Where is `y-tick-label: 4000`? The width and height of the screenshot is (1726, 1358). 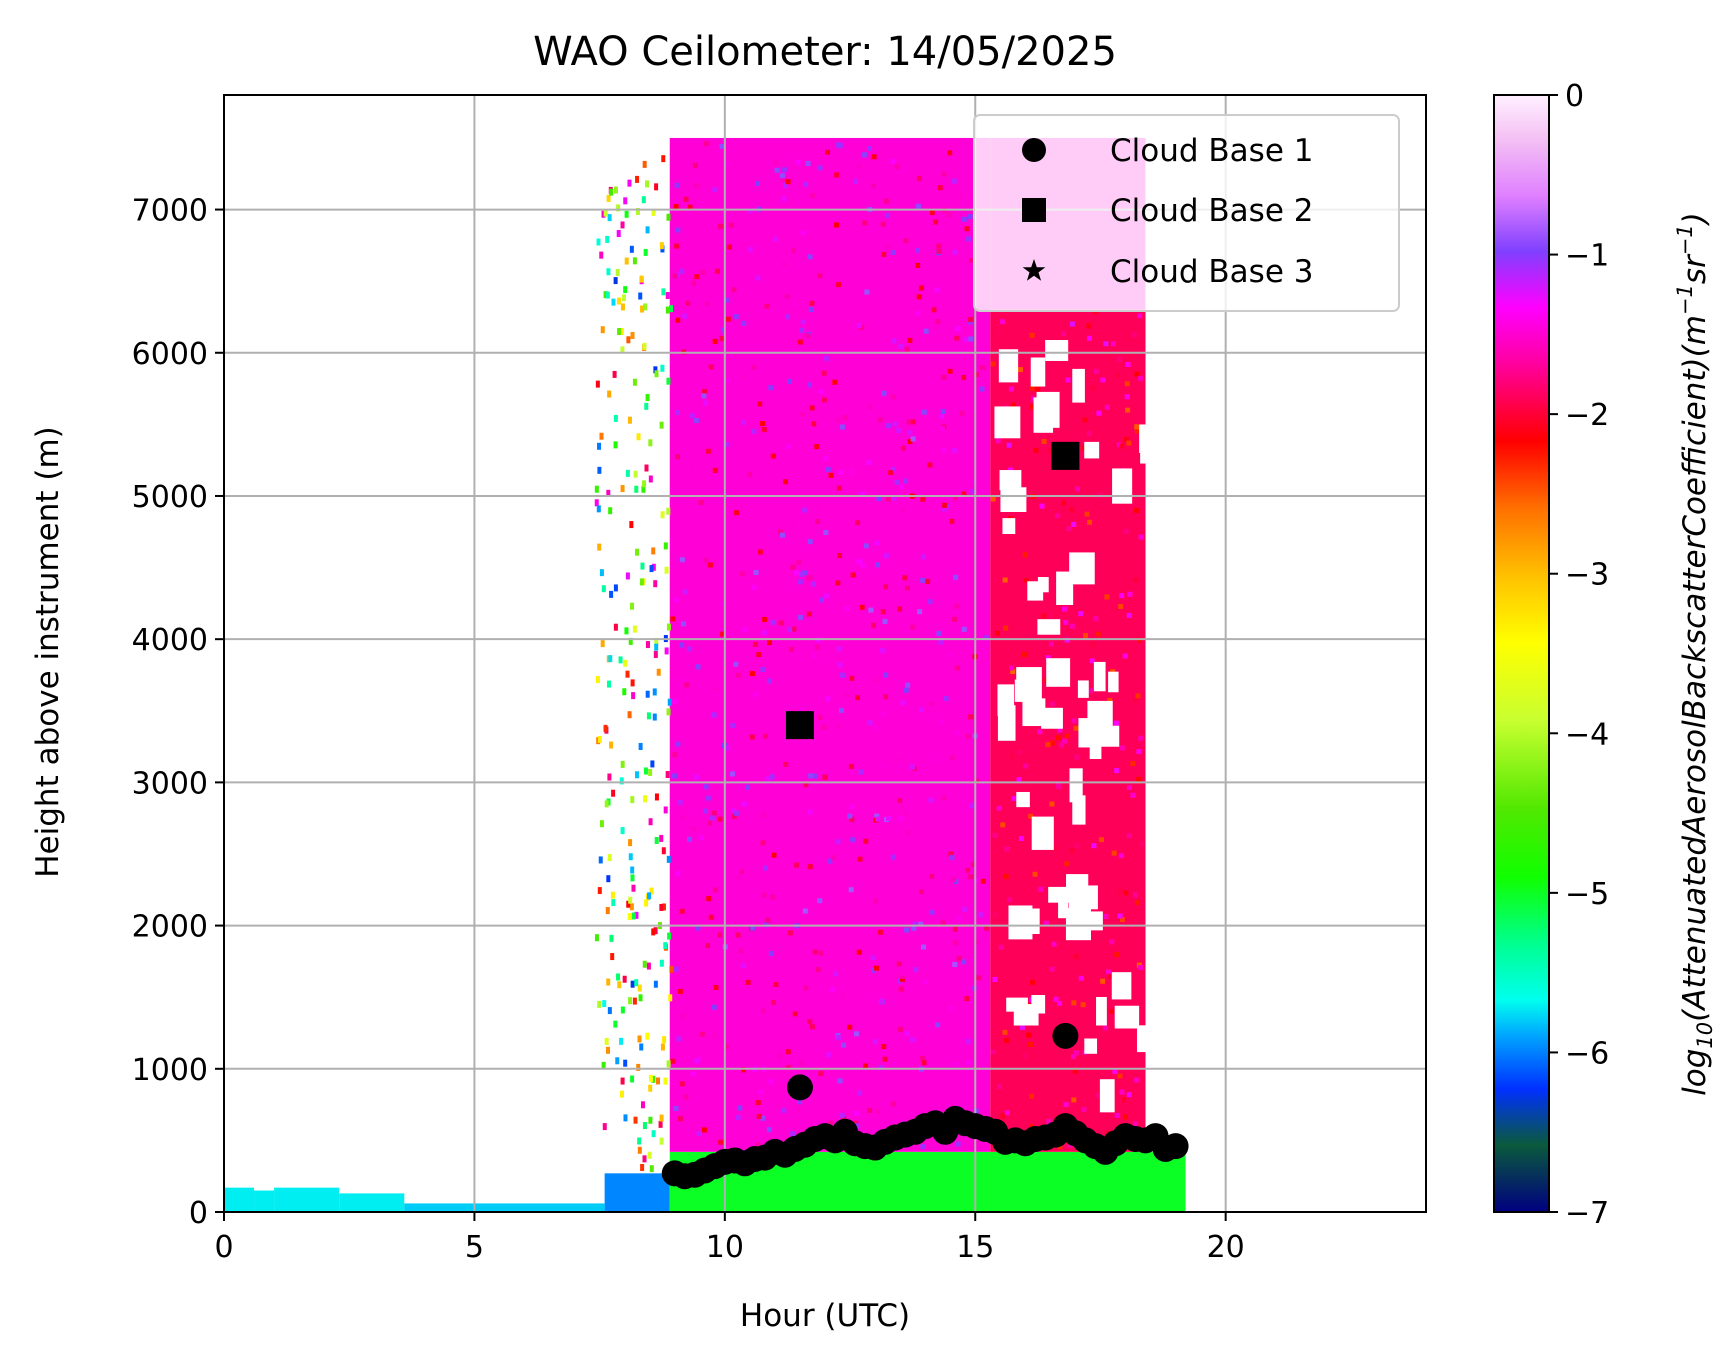
y-tick-label: 4000 is located at coordinates (170, 640).